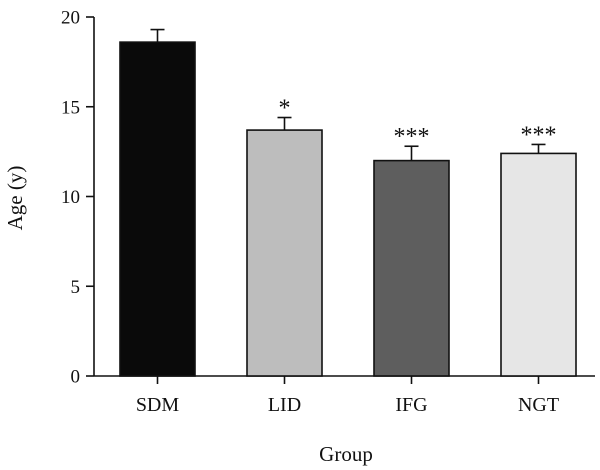  I want to click on bar-ngt, so click(538, 264).